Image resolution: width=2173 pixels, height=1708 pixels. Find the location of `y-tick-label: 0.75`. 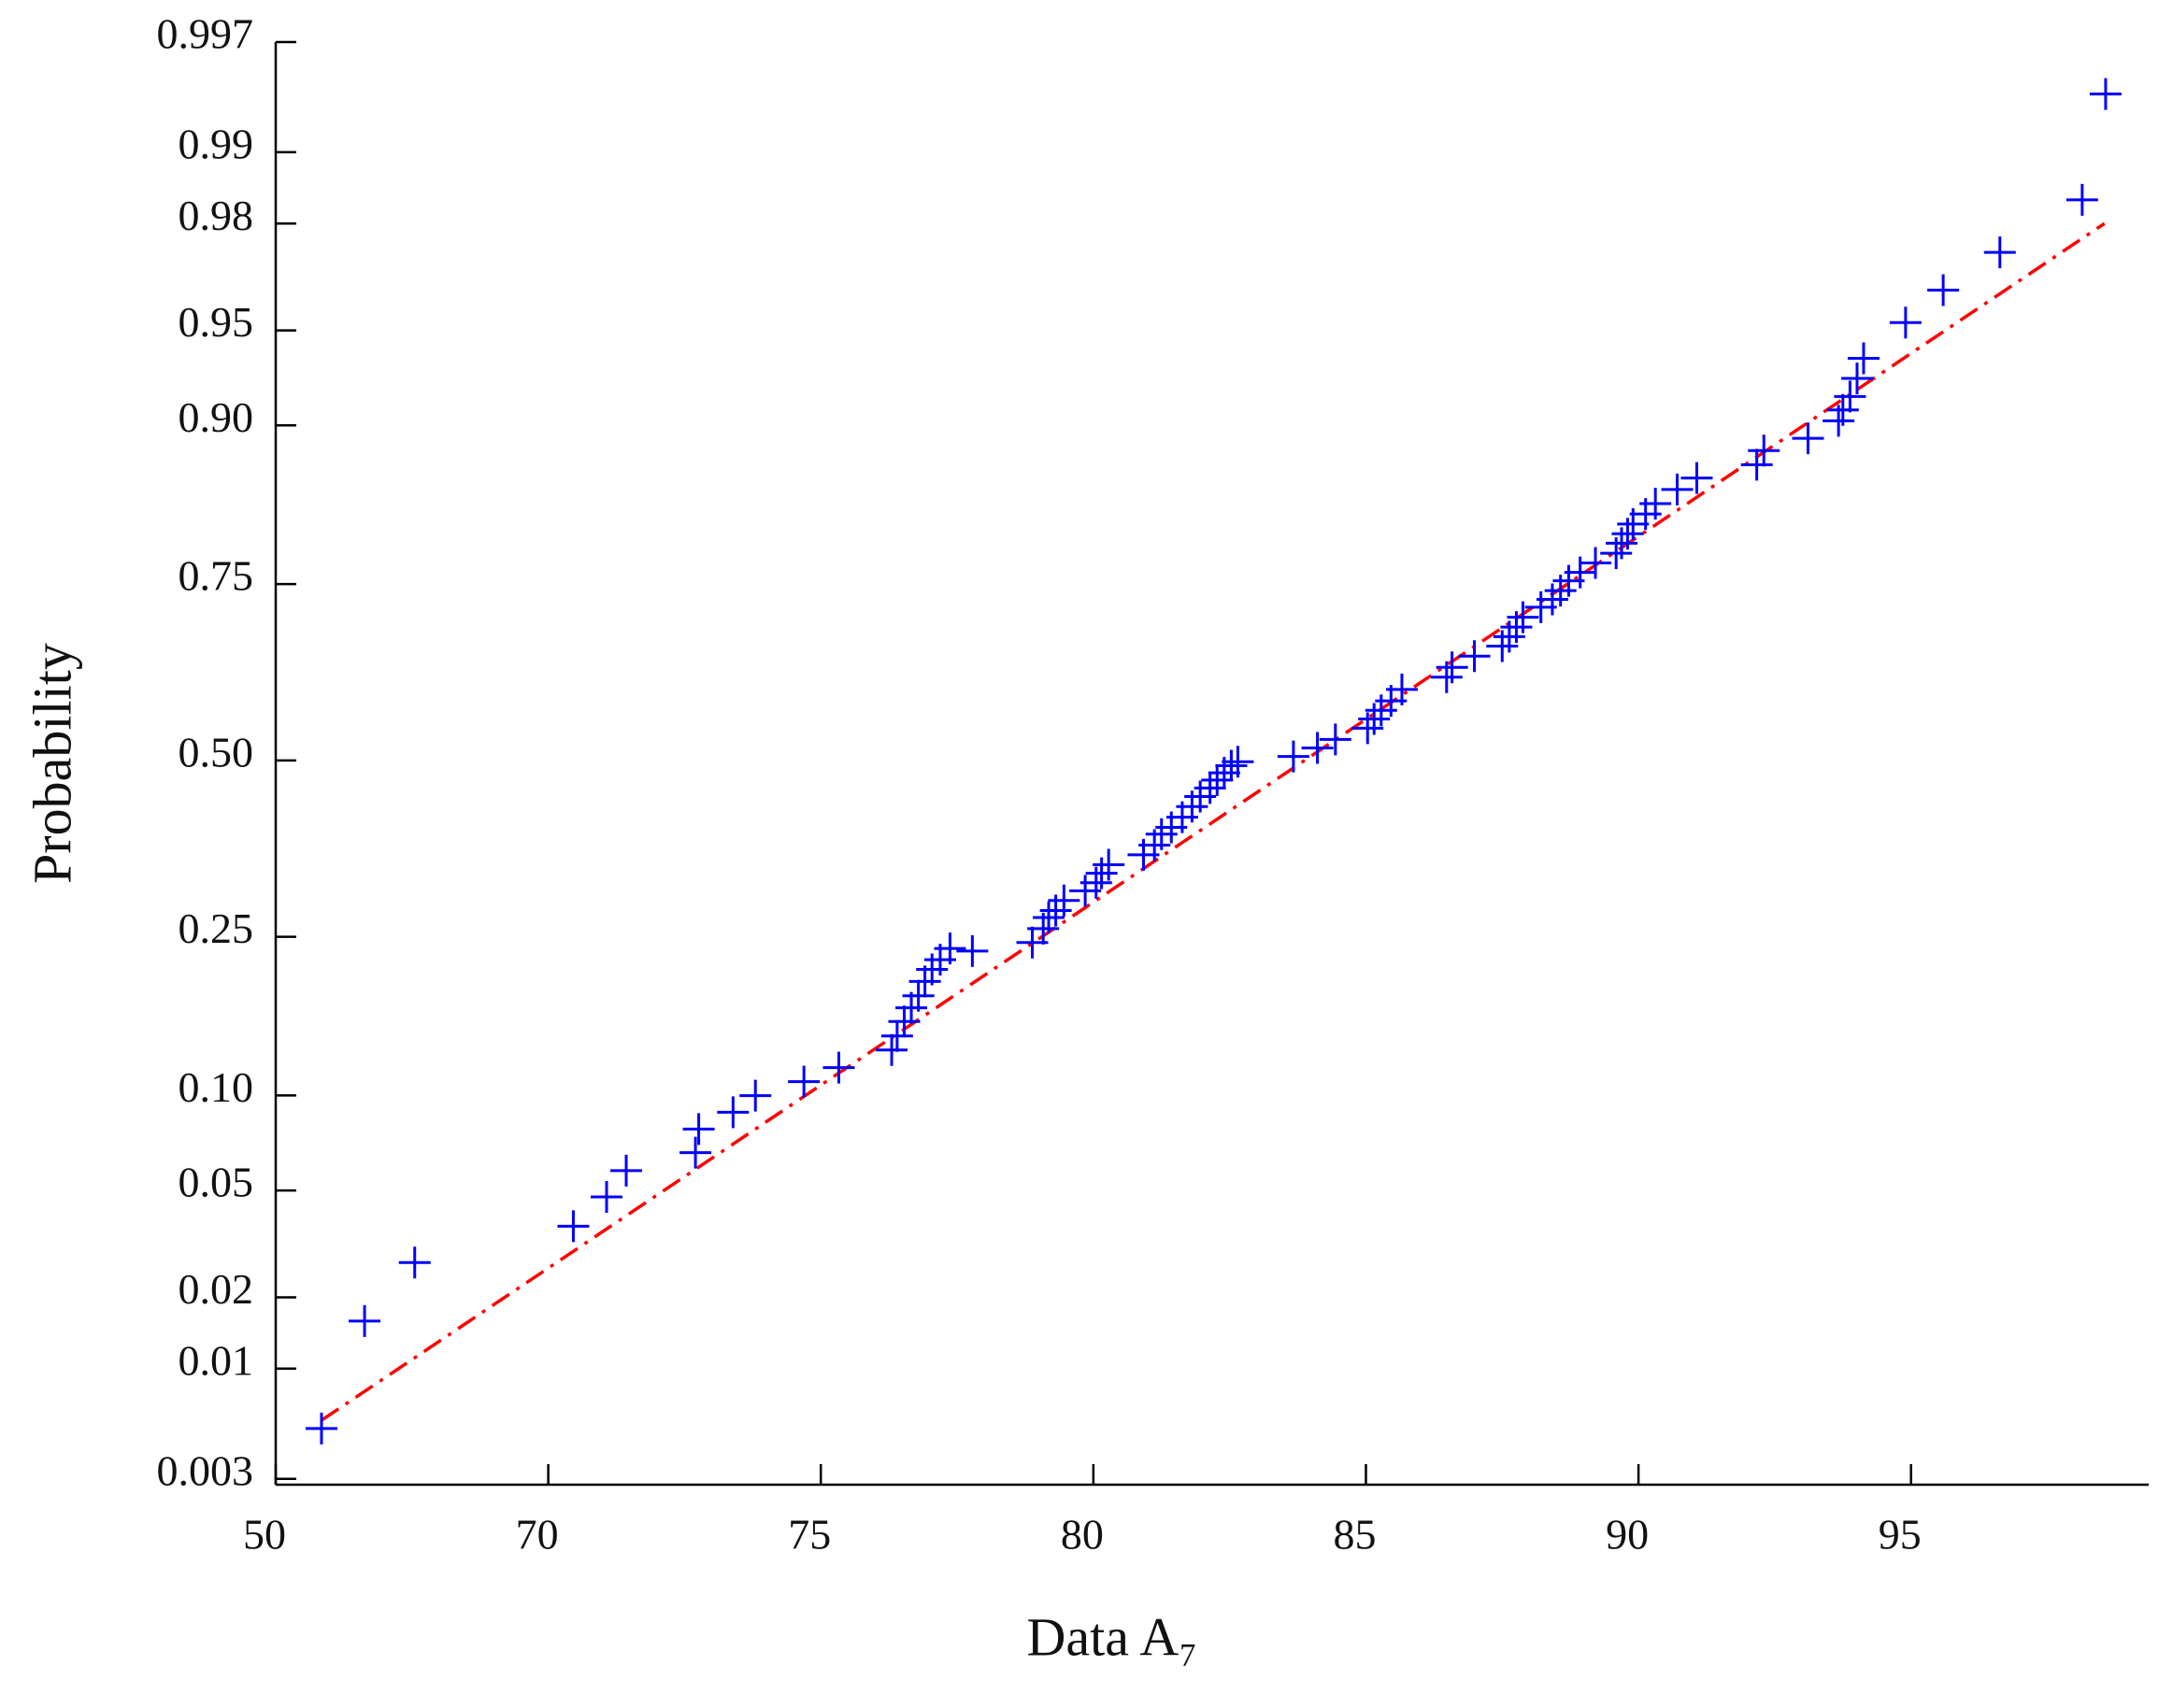

y-tick-label: 0.75 is located at coordinates (216, 576).